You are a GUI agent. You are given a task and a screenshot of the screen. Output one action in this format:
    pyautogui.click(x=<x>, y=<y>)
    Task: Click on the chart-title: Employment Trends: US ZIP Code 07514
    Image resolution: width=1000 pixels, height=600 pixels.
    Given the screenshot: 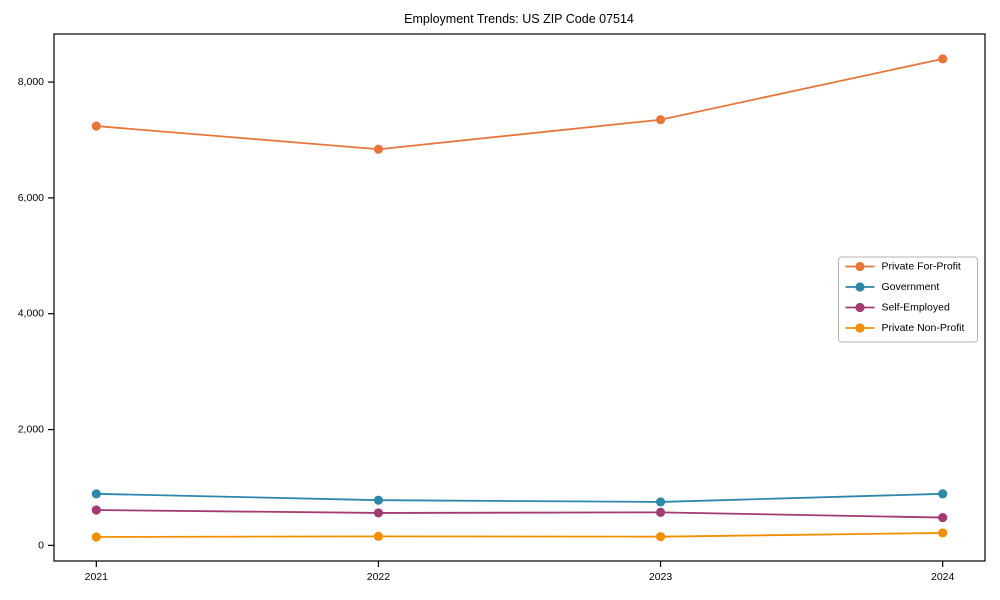 What is the action you would take?
    pyautogui.click(x=519, y=19)
    